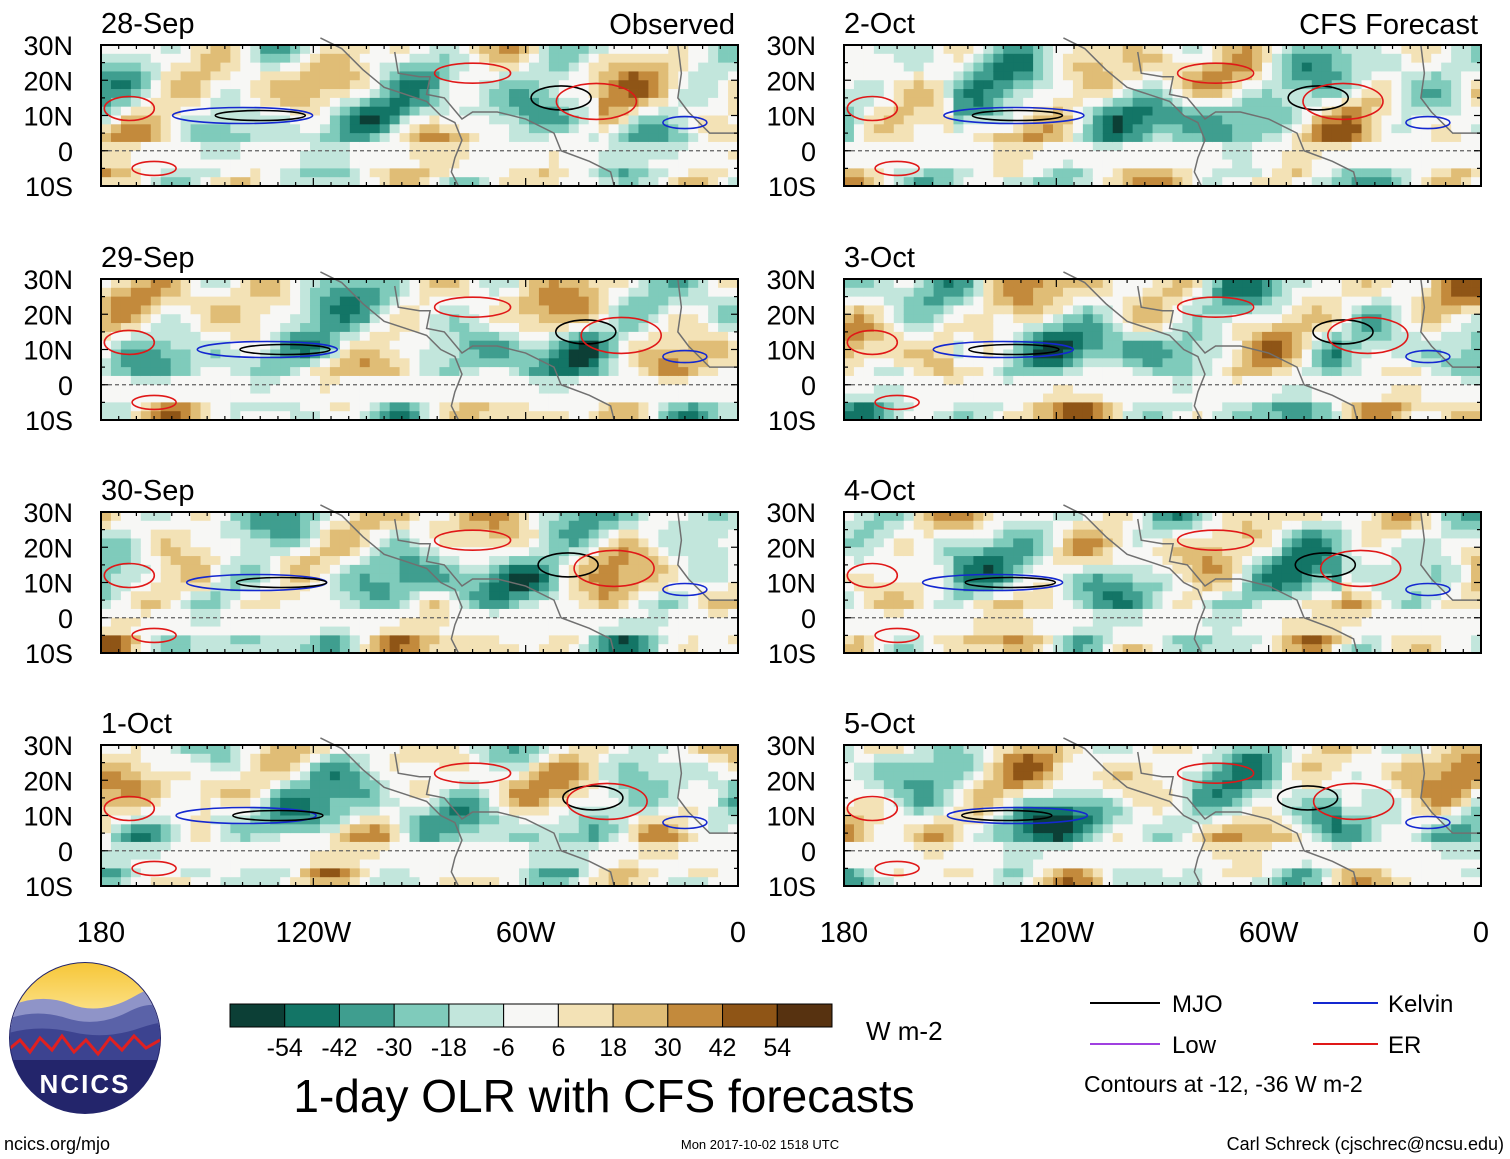  What do you see at coordinates (136, 724) in the screenshot?
I see `panel-date-label: 1-Oct` at bounding box center [136, 724].